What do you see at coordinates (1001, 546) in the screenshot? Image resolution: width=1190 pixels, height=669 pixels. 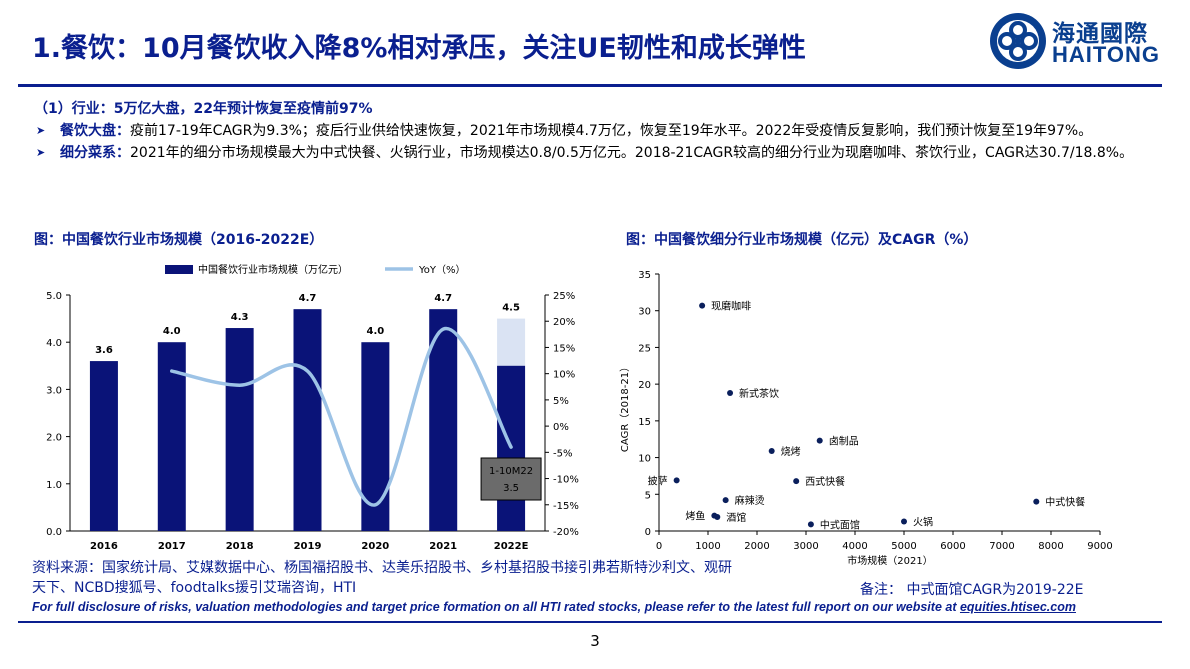 I see `x-tick-label: 7000` at bounding box center [1001, 546].